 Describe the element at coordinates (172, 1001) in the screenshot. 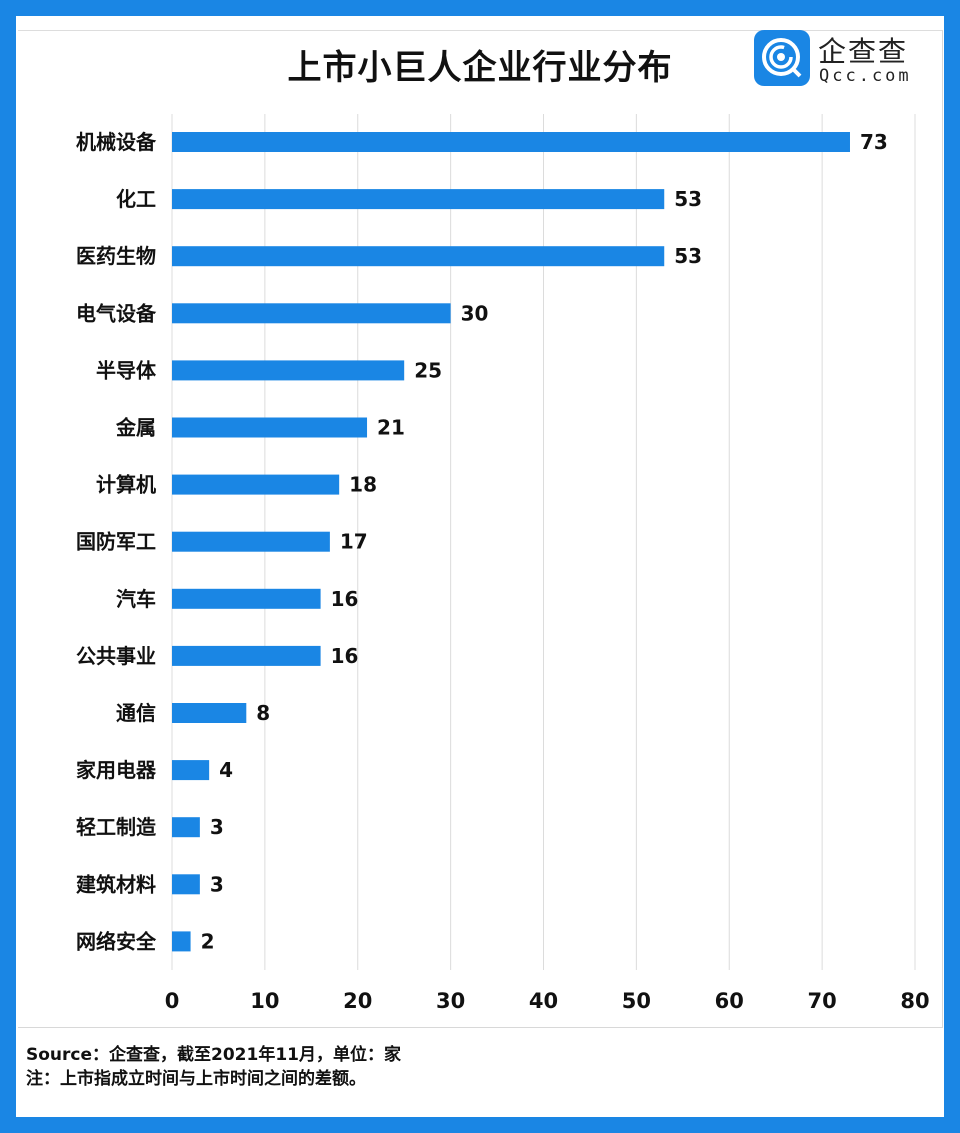

I see `x-tick-label: 0` at that location.